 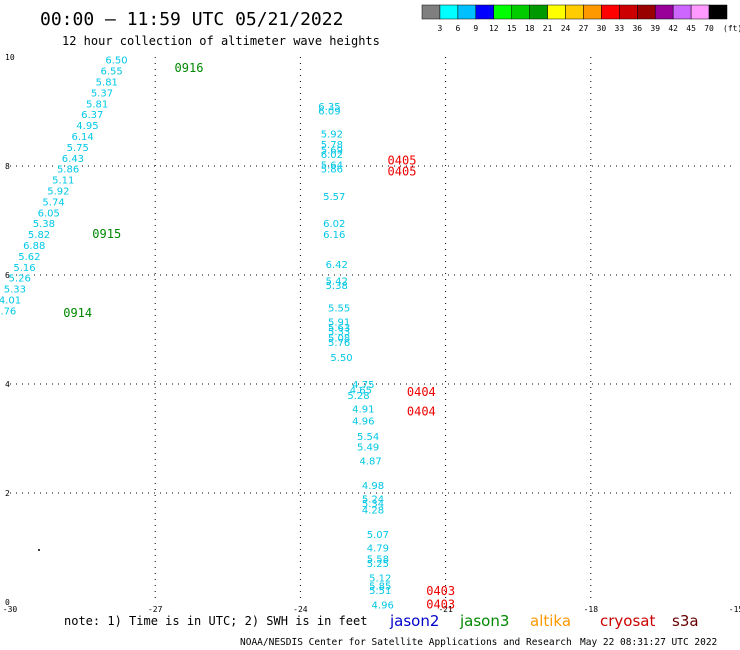 I want to click on y-tick-label: 8, so click(x=7, y=166).